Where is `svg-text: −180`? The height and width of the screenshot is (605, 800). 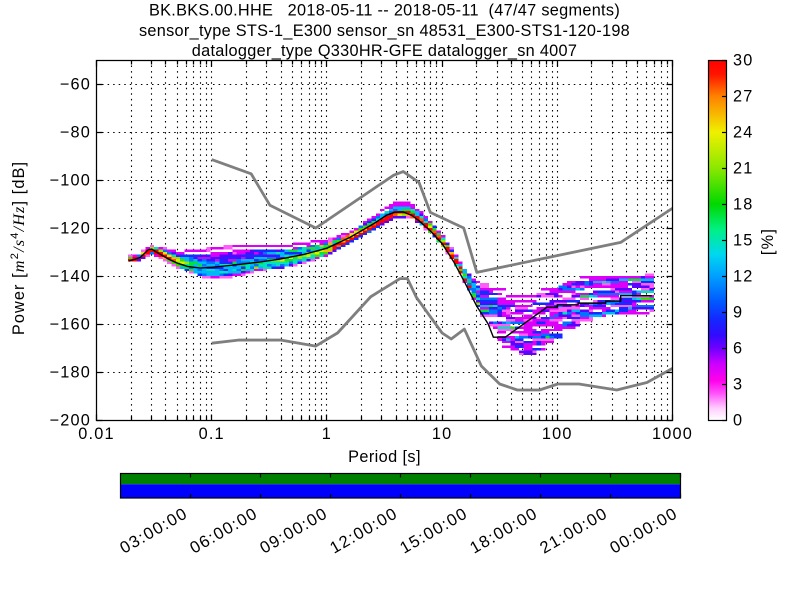
svg-text: −180 is located at coordinates (70, 373).